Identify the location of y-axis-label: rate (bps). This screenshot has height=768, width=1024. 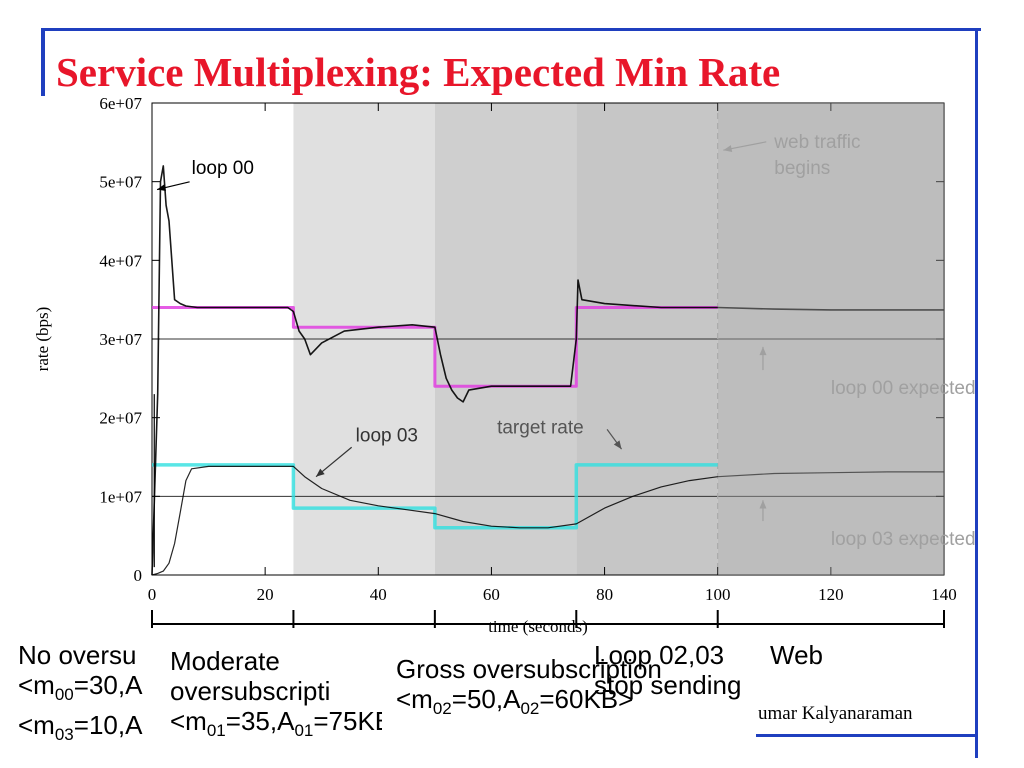
(42, 339).